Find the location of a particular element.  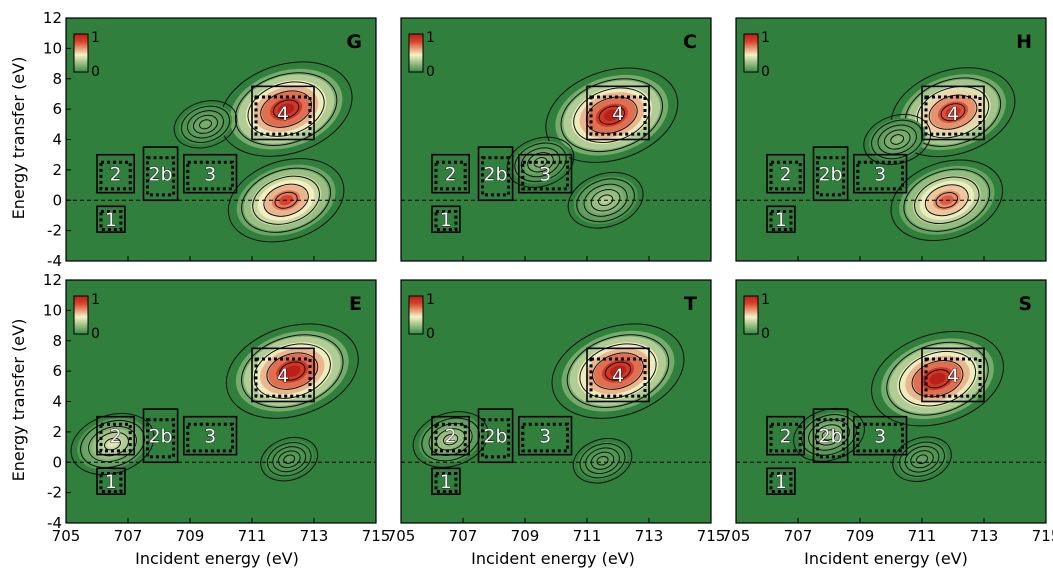

region-label: 1 is located at coordinates (781, 482).